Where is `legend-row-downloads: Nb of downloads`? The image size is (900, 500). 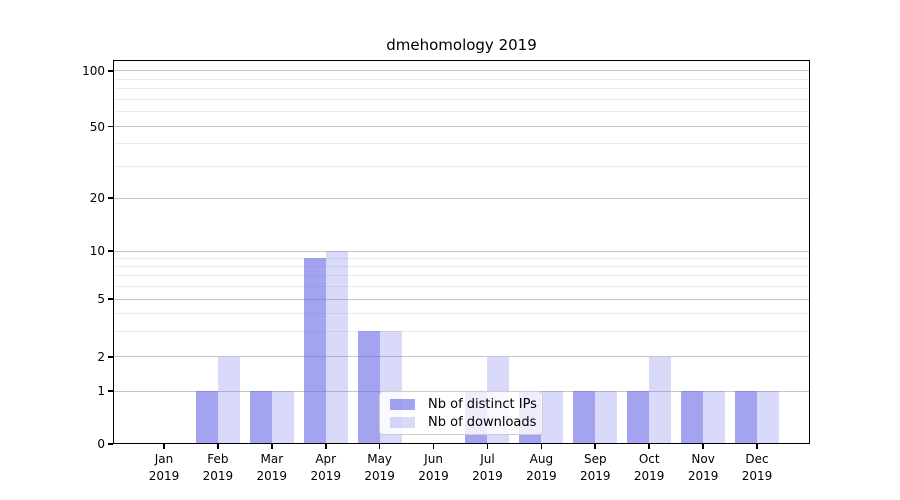
legend-row-downloads: Nb of downloads is located at coordinates (461, 422).